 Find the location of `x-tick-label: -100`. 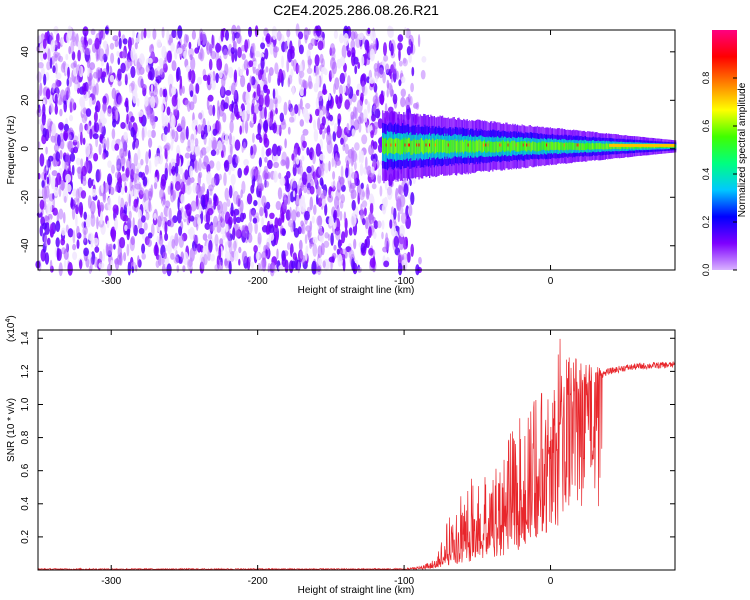

x-tick-label: -100 is located at coordinates (404, 281).